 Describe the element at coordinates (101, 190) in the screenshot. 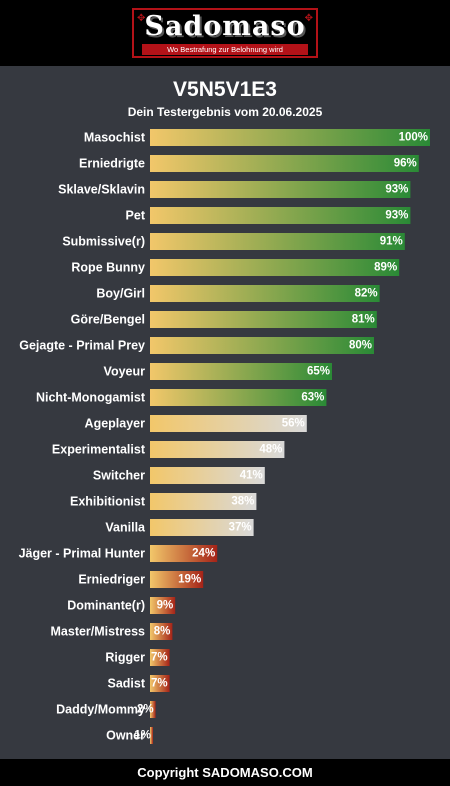

I see `category-label: Sklave/Sklavin` at that location.